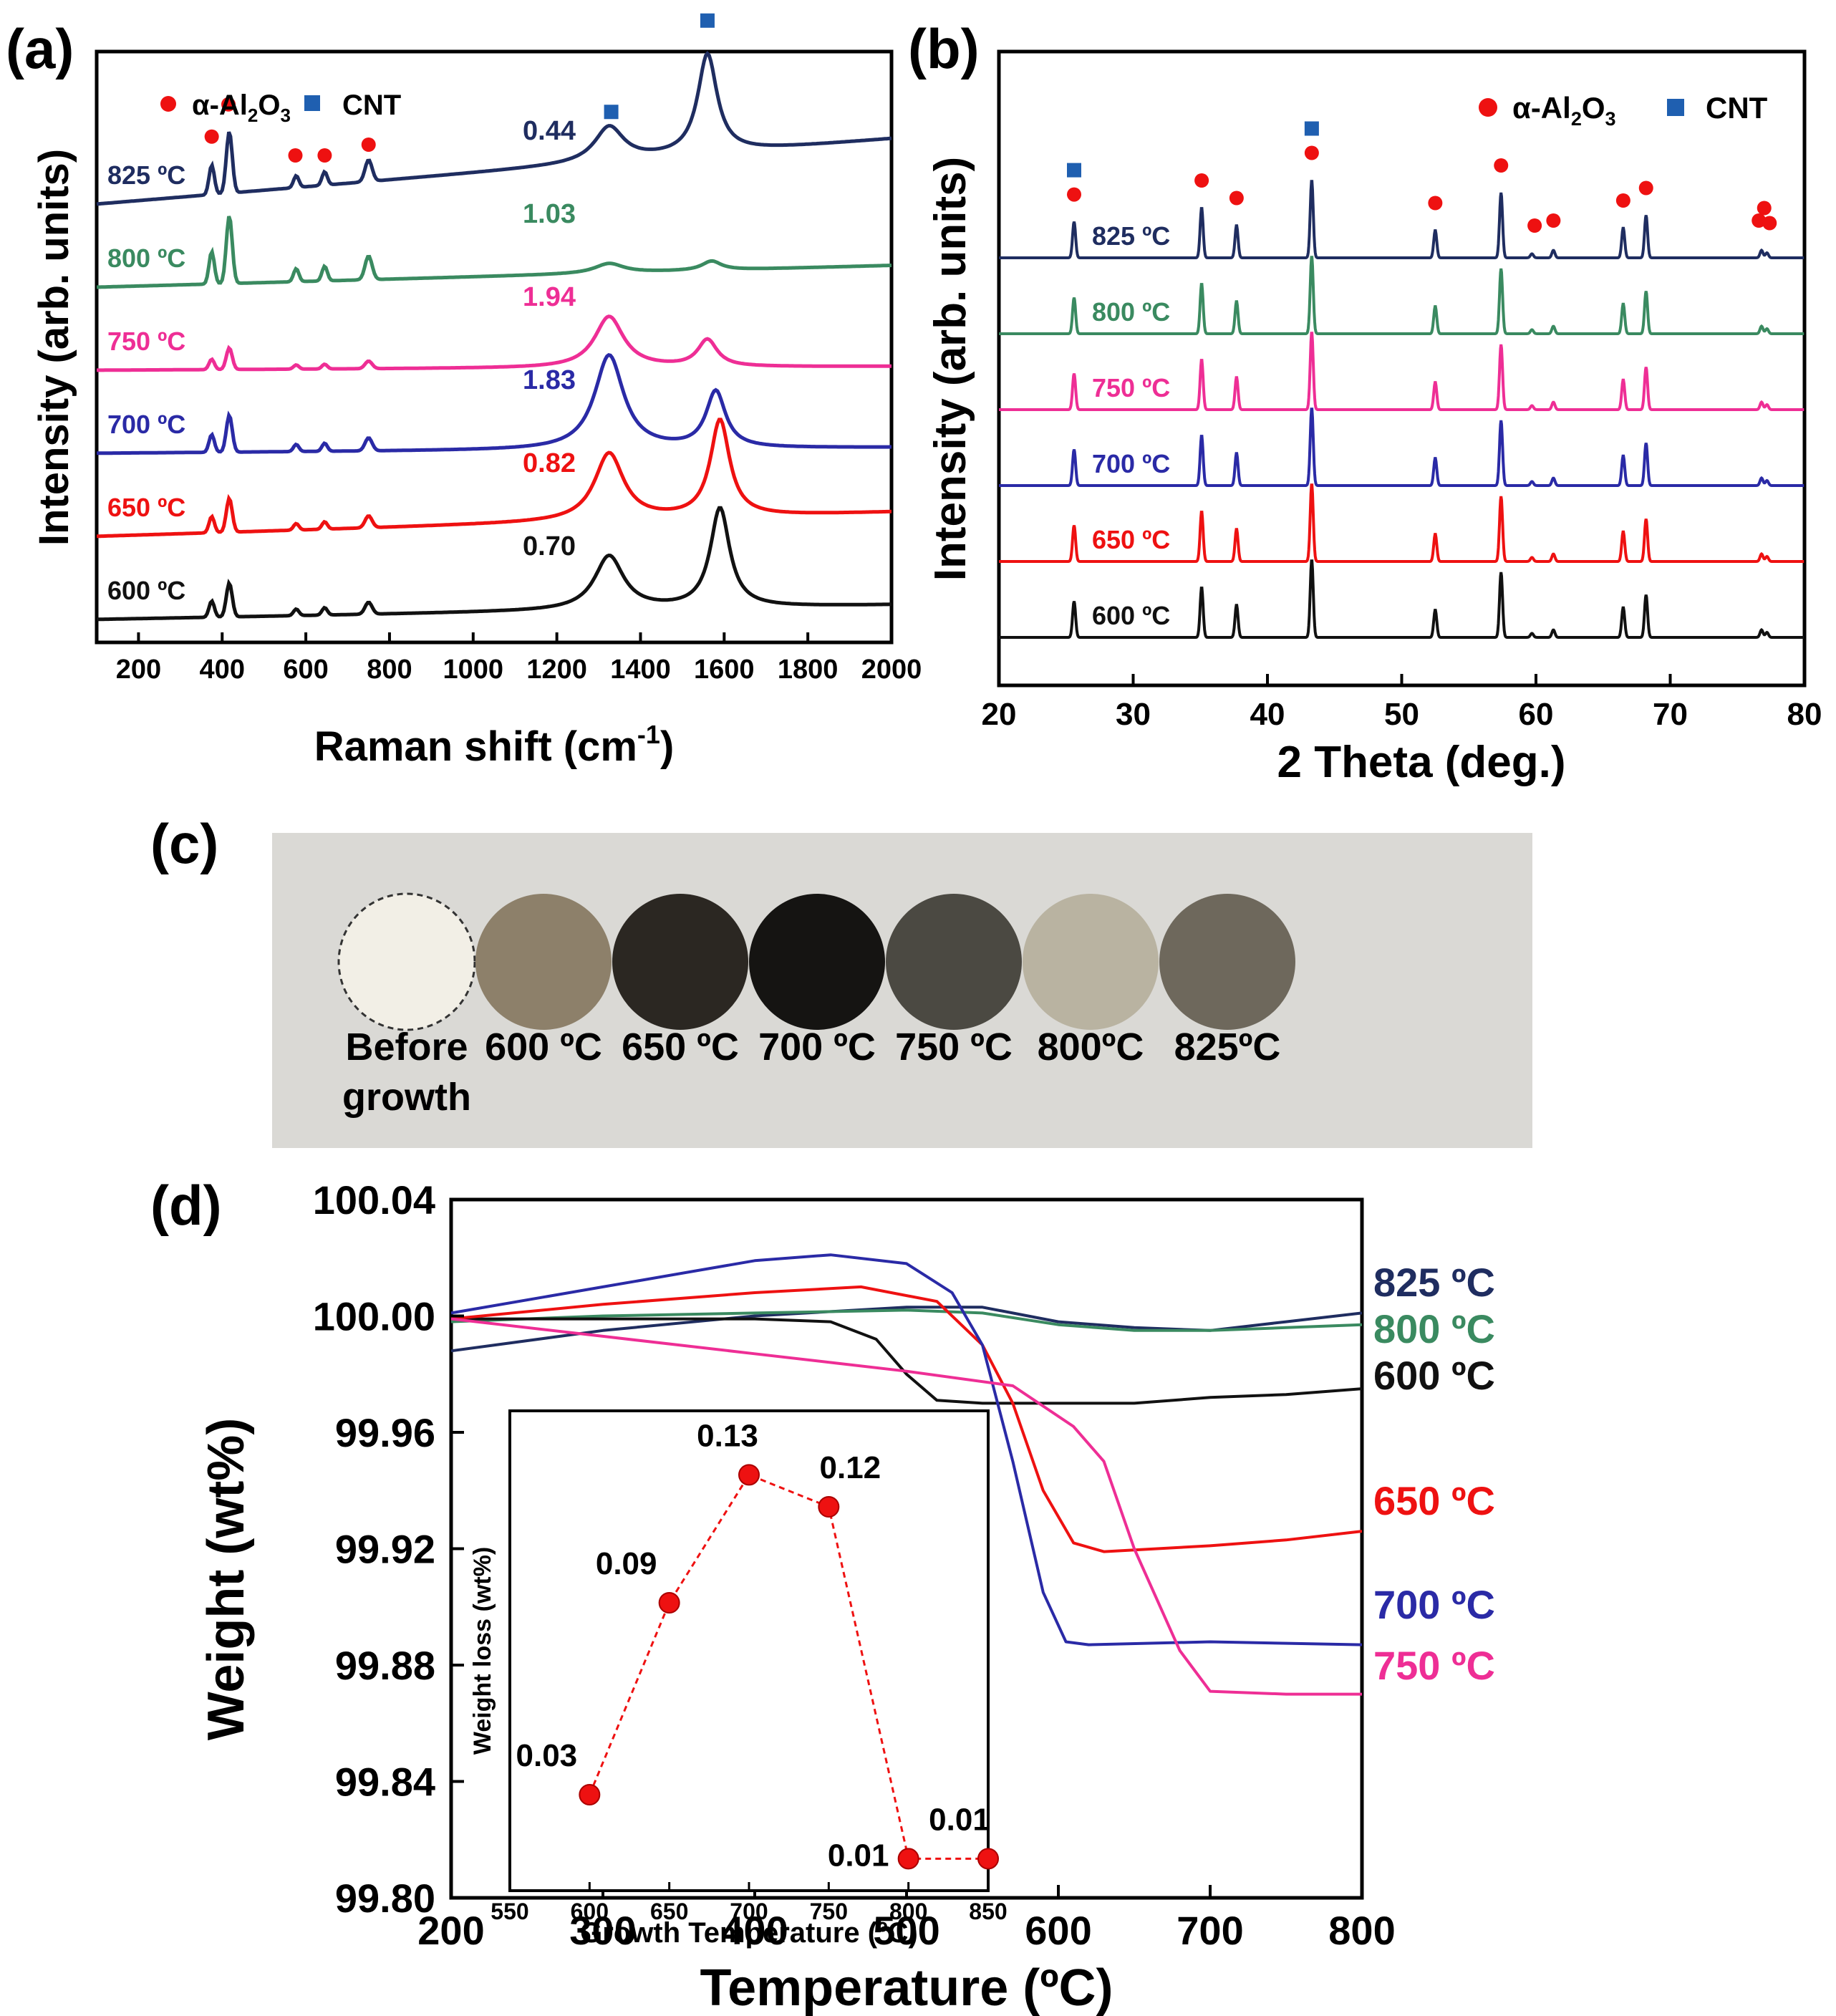 Image resolution: width=1836 pixels, height=2016 pixels. I want to click on legend-alumina-label: α-Al2O3, so click(241, 108).